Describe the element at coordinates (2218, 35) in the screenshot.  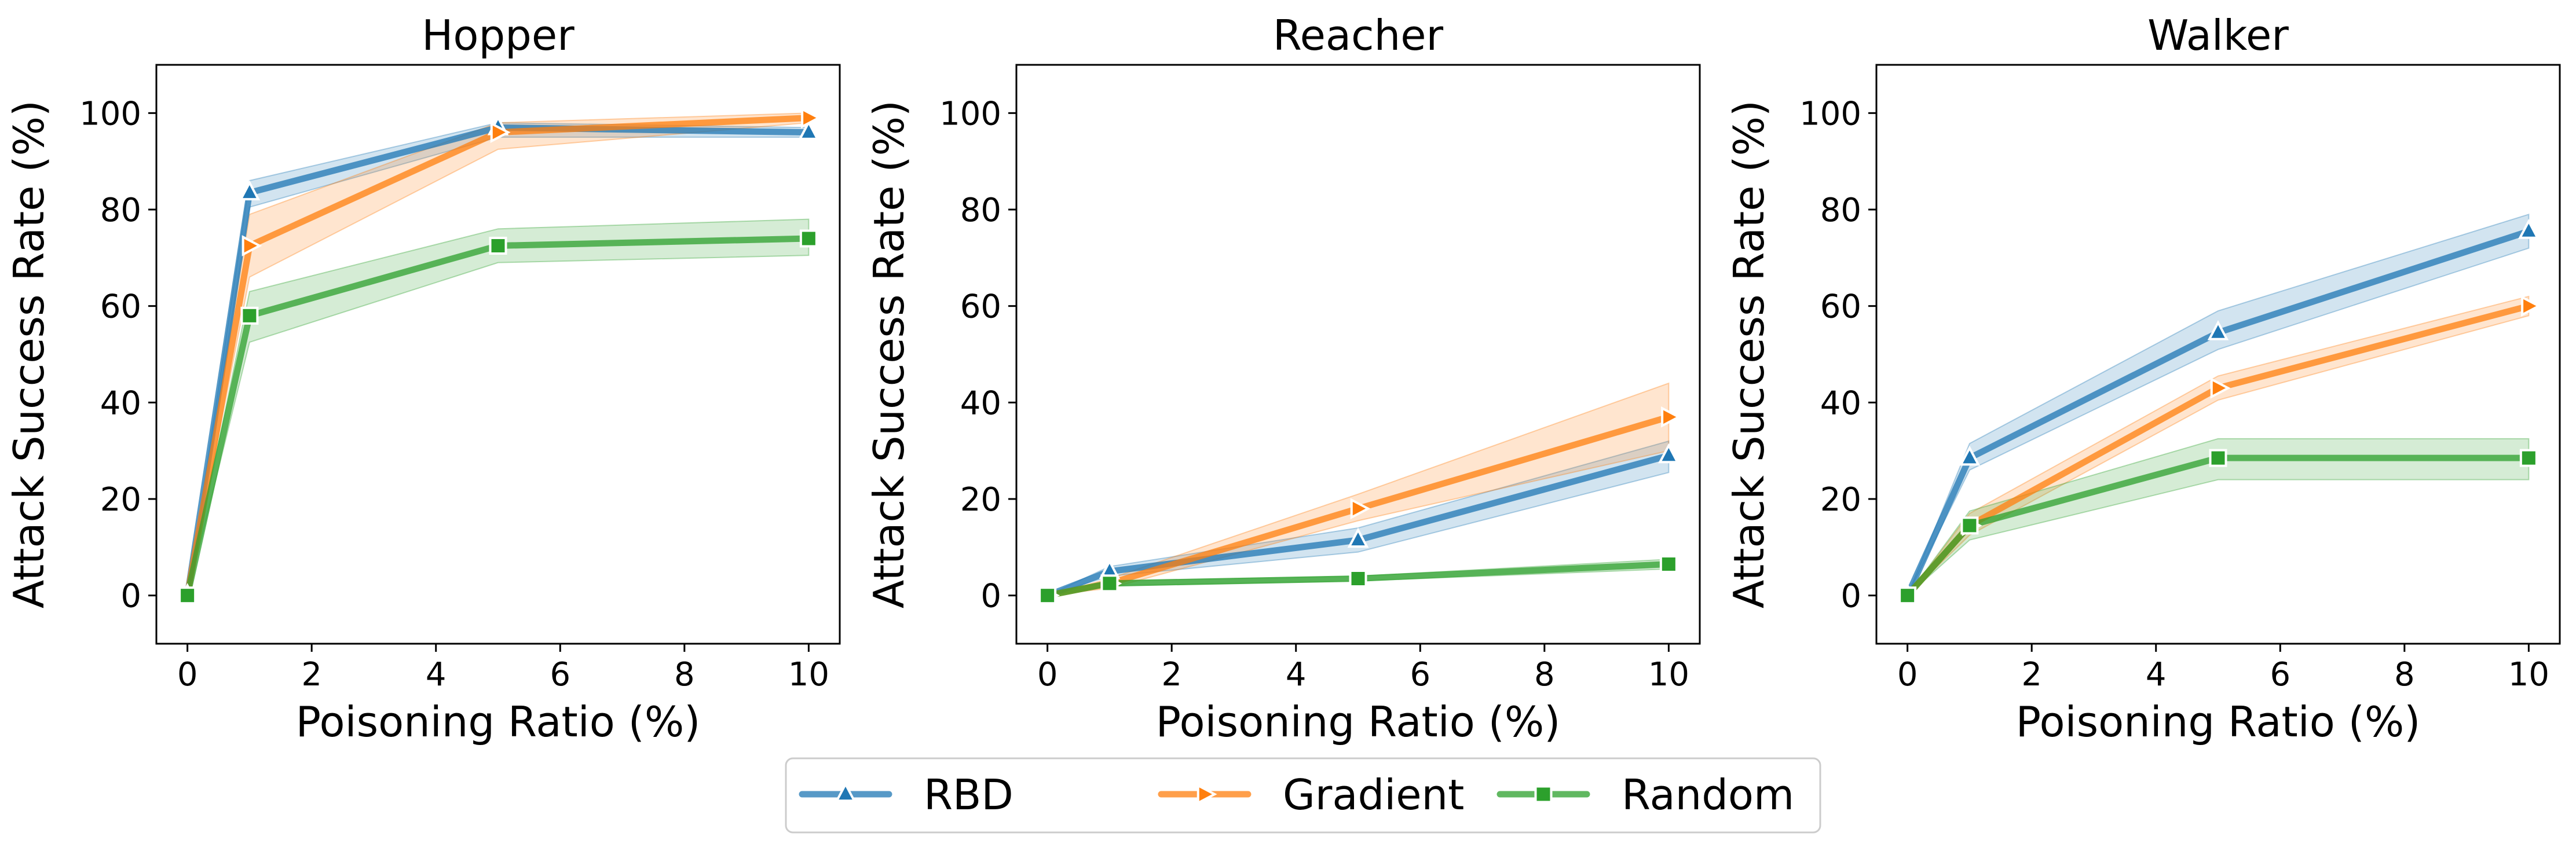
I see `chart-title: Walker` at that location.